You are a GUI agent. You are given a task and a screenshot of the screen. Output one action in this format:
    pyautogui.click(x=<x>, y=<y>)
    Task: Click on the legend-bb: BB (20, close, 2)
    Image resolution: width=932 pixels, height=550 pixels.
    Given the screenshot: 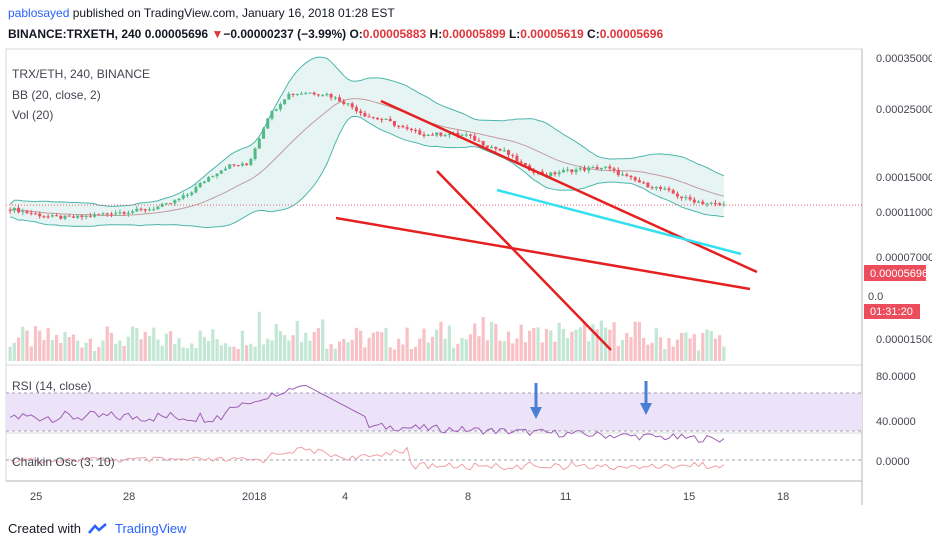 What is the action you would take?
    pyautogui.click(x=56, y=95)
    